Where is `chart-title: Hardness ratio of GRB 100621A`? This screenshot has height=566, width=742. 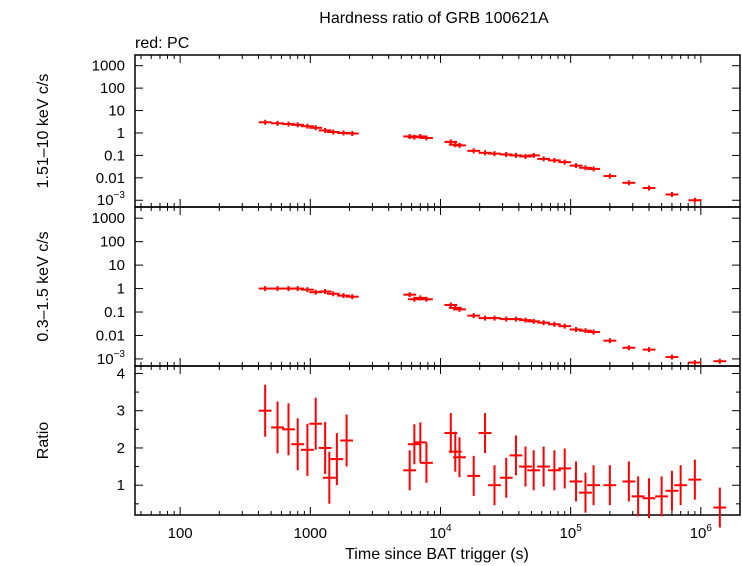
chart-title: Hardness ratio of GRB 100621A is located at coordinates (434, 18).